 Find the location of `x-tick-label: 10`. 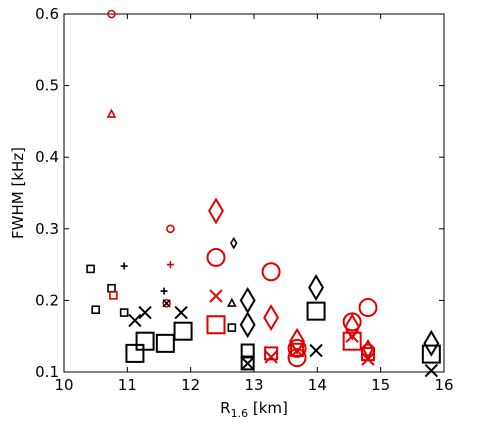

x-tick-label: 10 is located at coordinates (63, 385).